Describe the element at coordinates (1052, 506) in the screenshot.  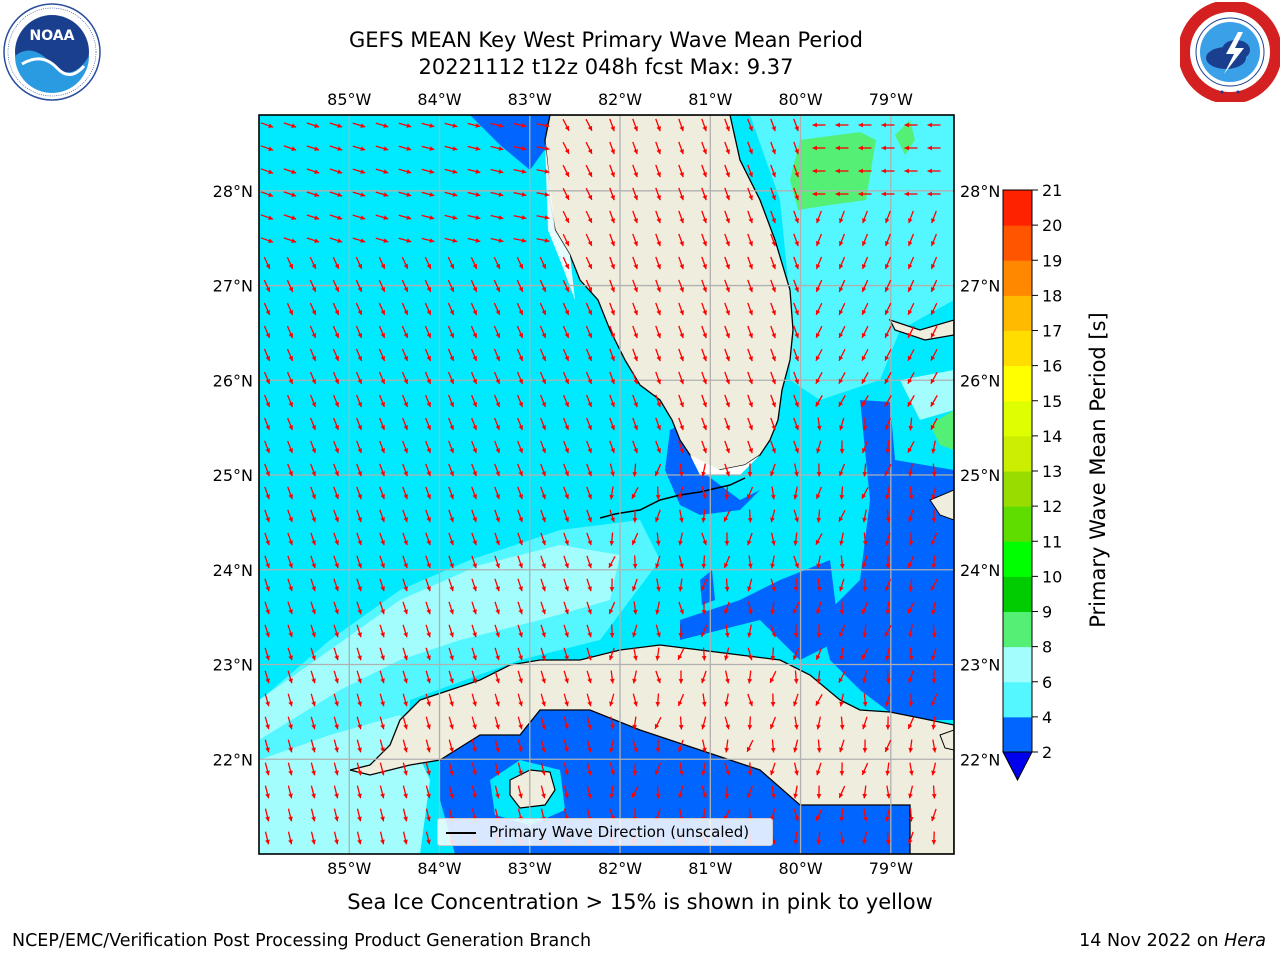
I see `colorbar-tick-label: 12` at that location.